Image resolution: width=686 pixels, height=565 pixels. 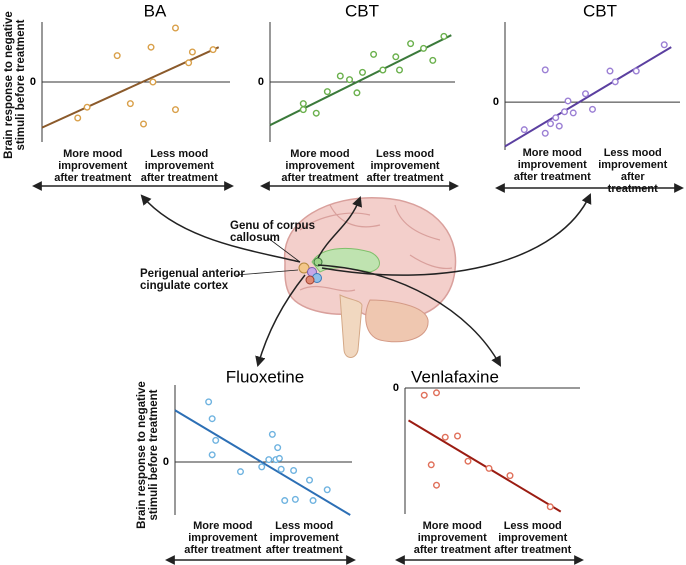 I want to click on chart-title: BA, so click(x=155, y=10).